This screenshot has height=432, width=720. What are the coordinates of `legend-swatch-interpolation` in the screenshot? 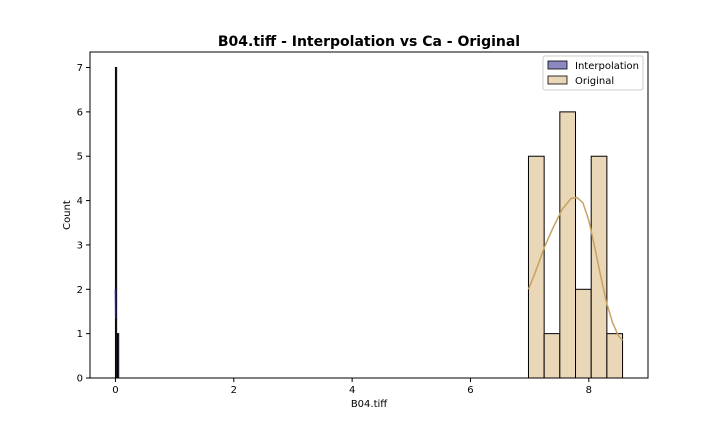 It's located at (557, 65).